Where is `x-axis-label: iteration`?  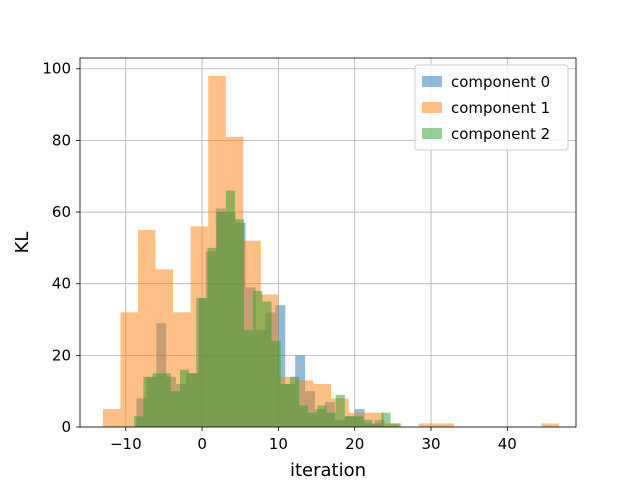
x-axis-label: iteration is located at coordinates (328, 470).